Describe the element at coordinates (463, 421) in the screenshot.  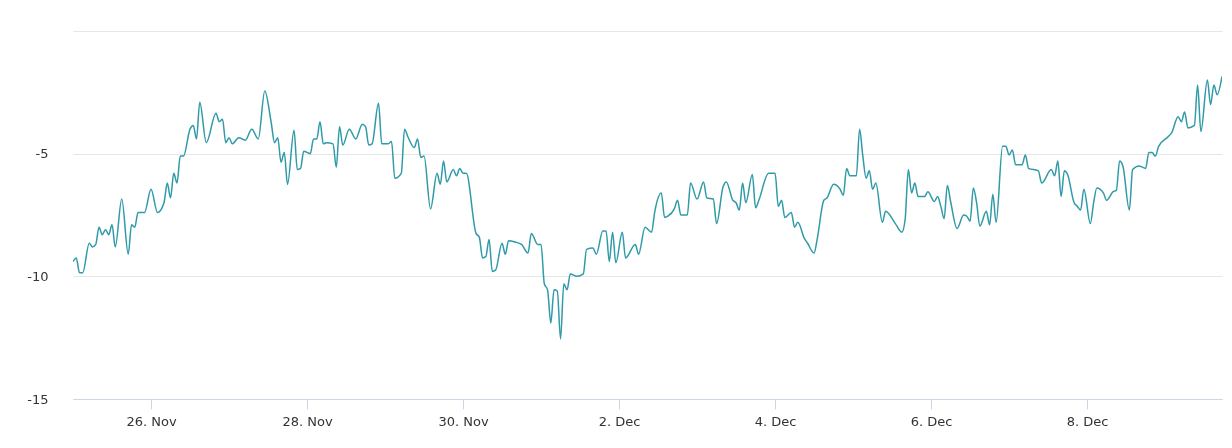
I see `x-tick-label: 30. Nov` at that location.